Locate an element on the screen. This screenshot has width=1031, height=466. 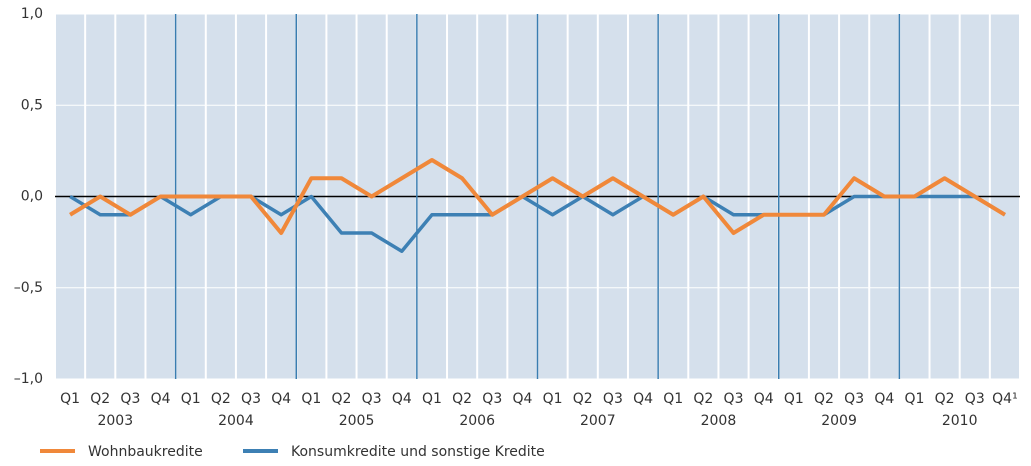
legend-label: Konsumkredite und sonstige Kredite is located at coordinates (418, 452).